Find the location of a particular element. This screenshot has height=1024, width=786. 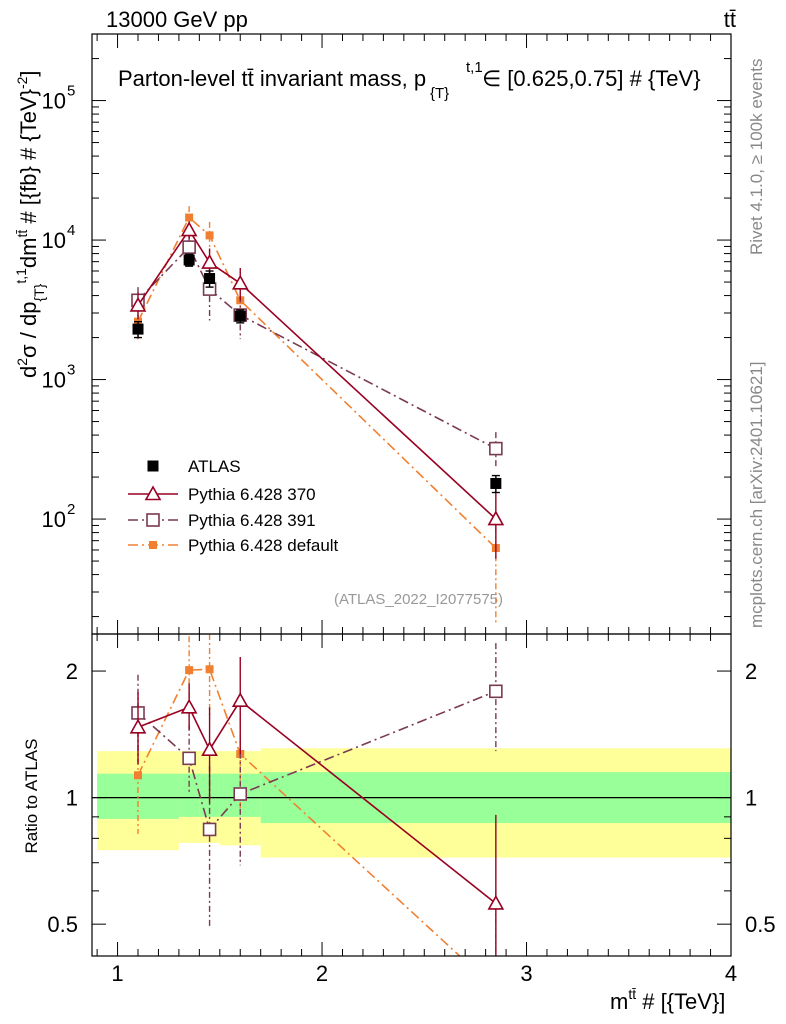

header-right: tt̄ is located at coordinates (730, 19).